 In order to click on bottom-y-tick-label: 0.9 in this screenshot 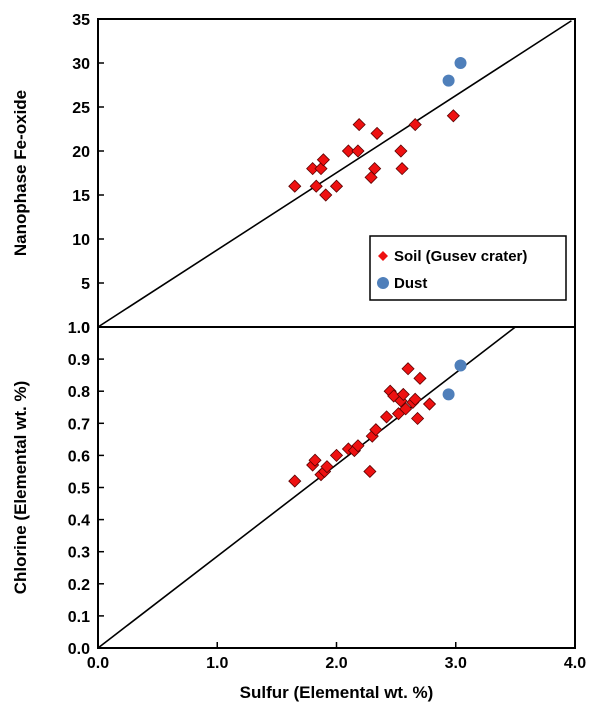, I will do `click(79, 360)`.